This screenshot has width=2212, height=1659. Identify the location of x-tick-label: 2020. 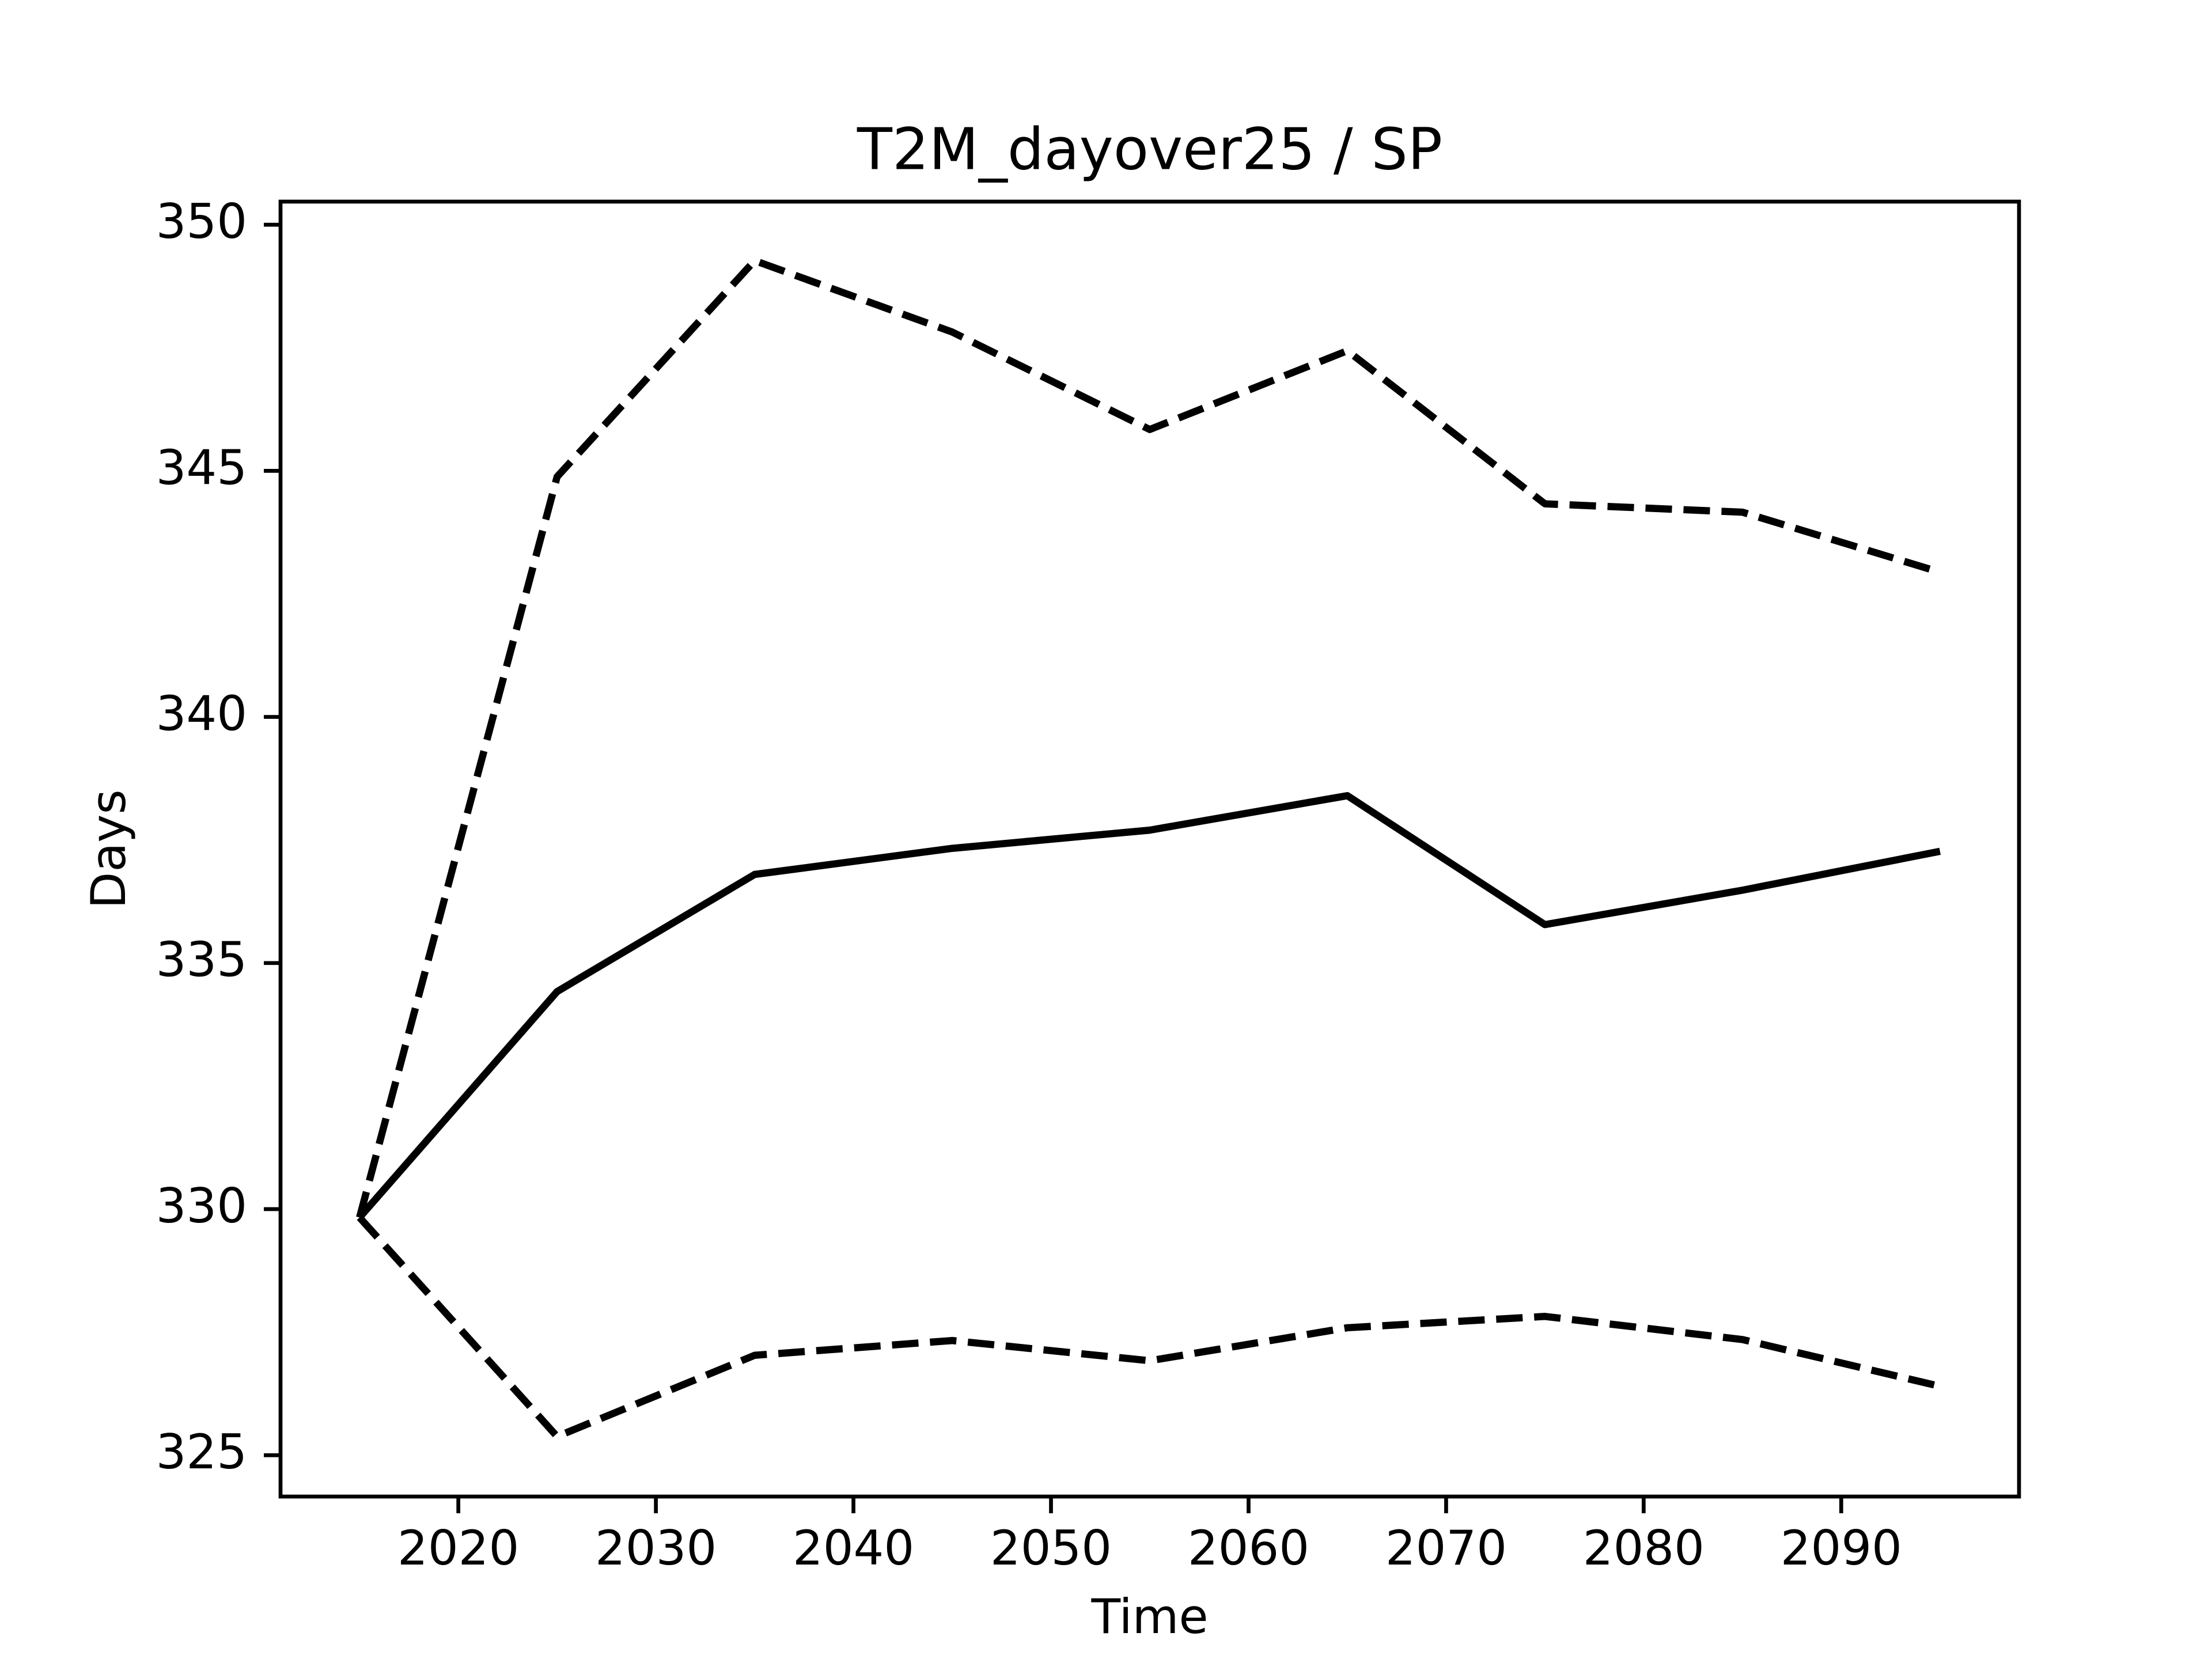
(458, 1548).